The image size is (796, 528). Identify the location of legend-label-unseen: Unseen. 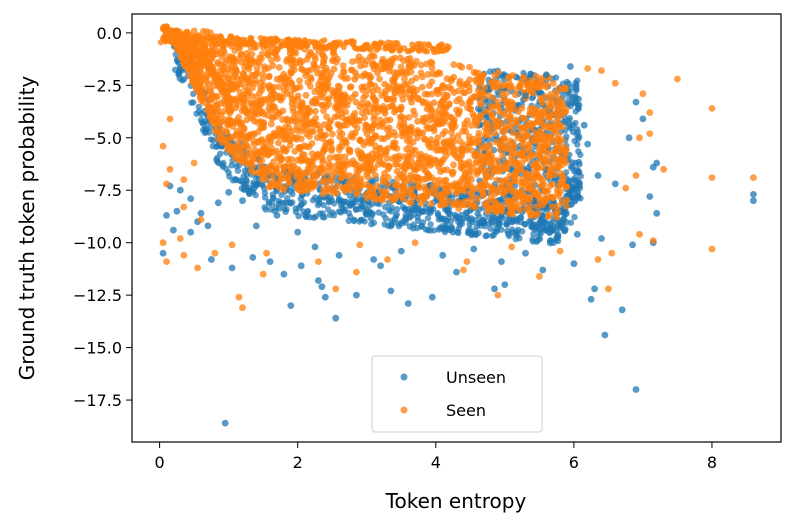
(476, 377).